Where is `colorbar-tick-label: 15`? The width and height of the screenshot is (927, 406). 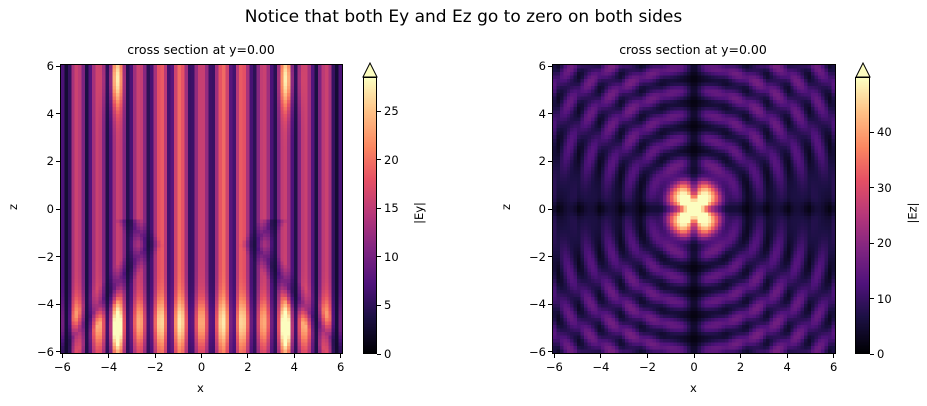
colorbar-tick-label: 15 is located at coordinates (391, 208).